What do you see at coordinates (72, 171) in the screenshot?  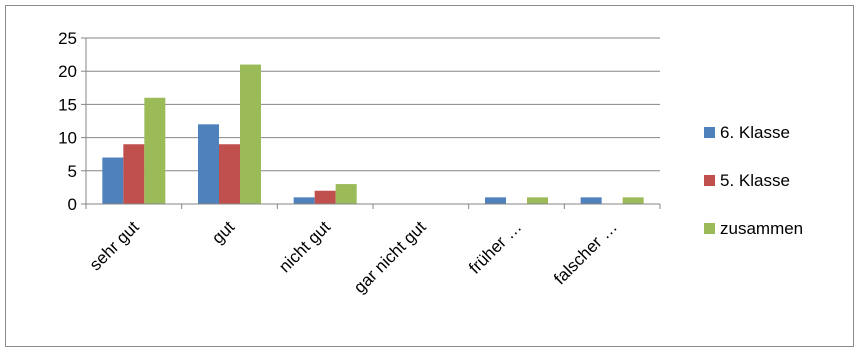 I see `y-tick-label: 5` at bounding box center [72, 171].